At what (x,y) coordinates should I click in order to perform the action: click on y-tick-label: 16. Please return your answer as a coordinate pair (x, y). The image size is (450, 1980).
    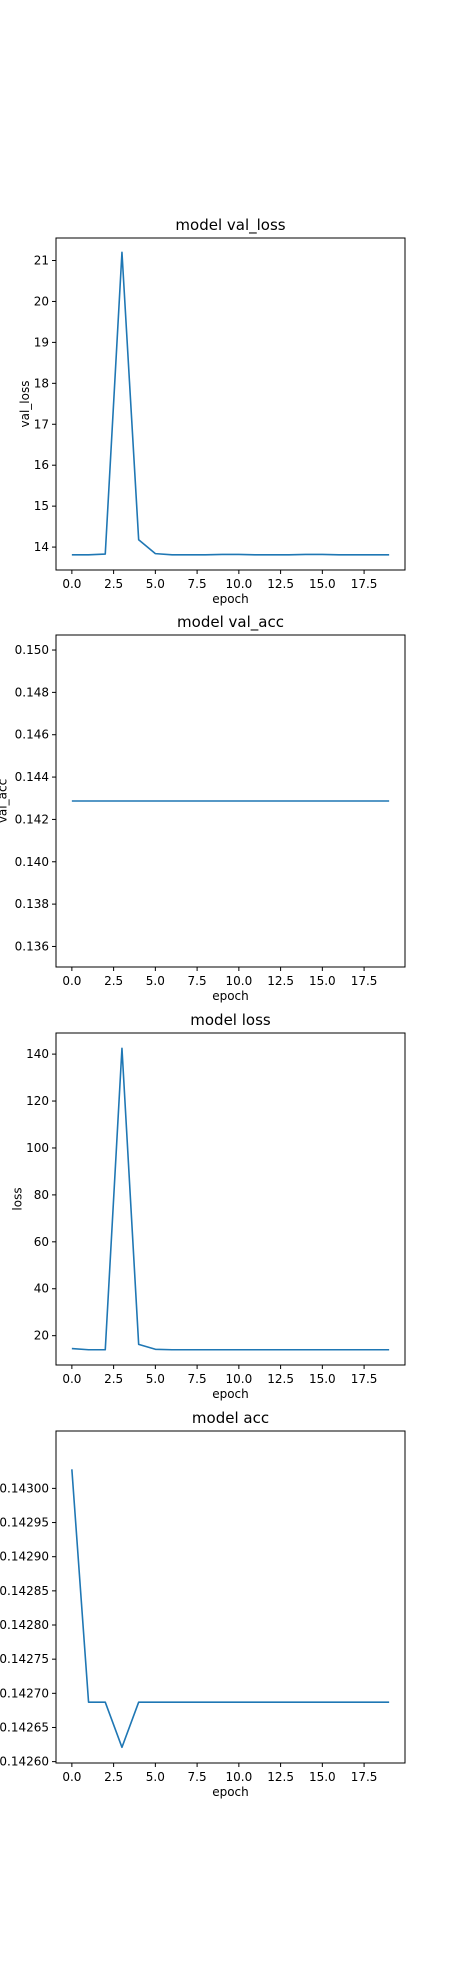
    Looking at the image, I should click on (41, 465).